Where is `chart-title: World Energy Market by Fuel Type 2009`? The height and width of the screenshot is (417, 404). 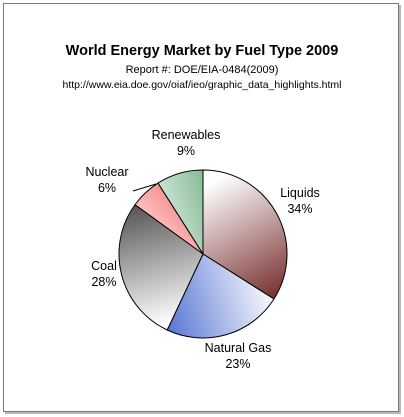
chart-title: World Energy Market by Fuel Type 2009 is located at coordinates (202, 51).